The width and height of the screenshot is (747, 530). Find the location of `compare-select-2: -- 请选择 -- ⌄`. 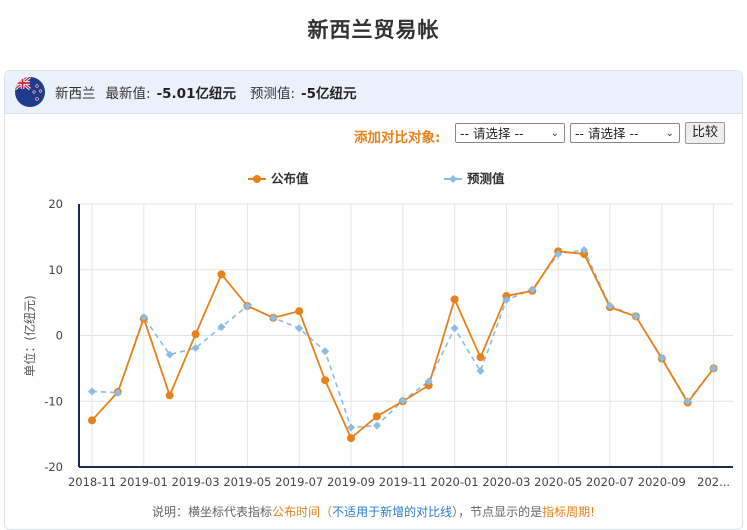

compare-select-2: -- 请选择 -- ⌄ is located at coordinates (625, 133).